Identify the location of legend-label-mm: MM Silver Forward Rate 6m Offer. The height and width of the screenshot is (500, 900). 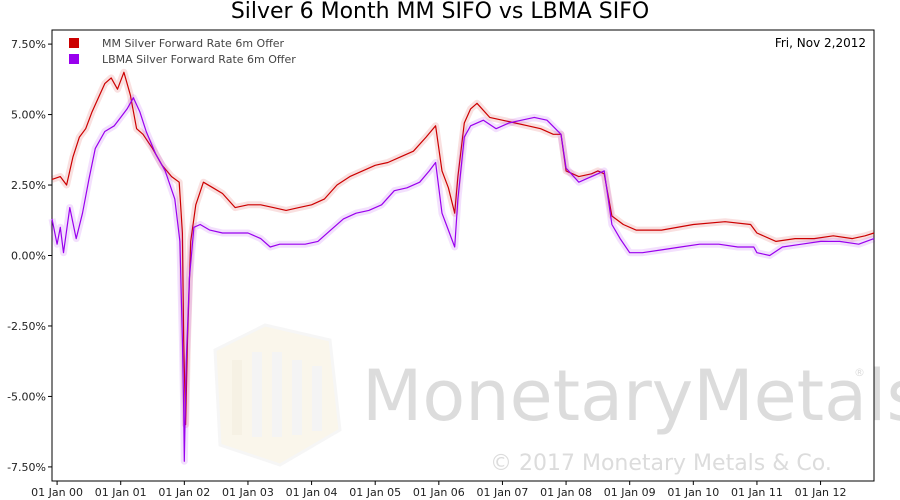
(193, 43).